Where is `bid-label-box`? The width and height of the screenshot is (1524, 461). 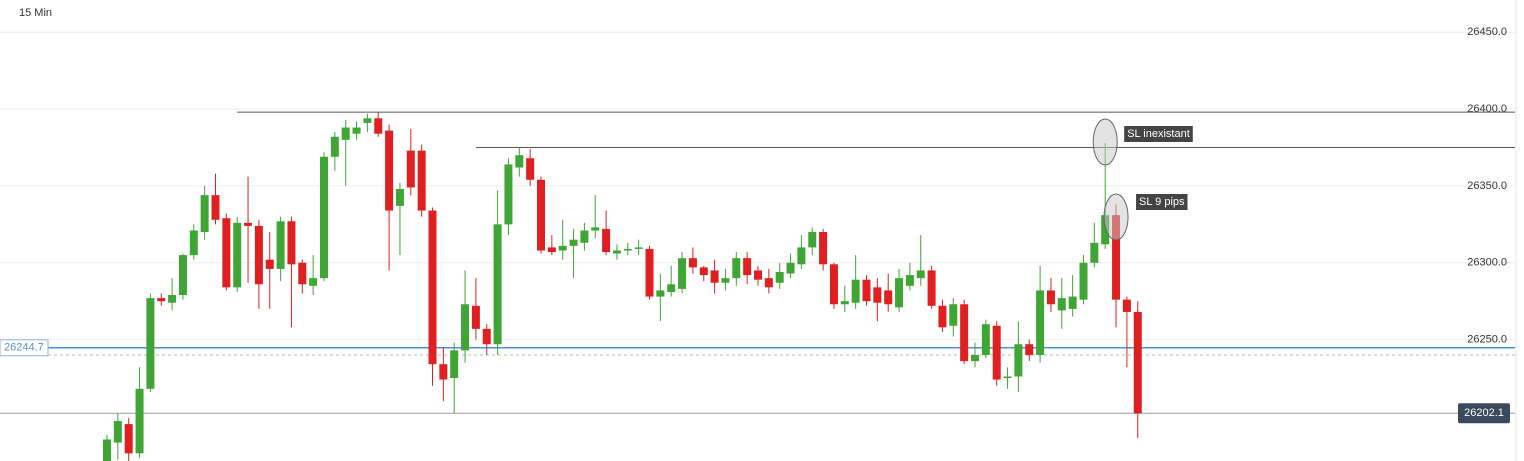 bid-label-box is located at coordinates (24, 348).